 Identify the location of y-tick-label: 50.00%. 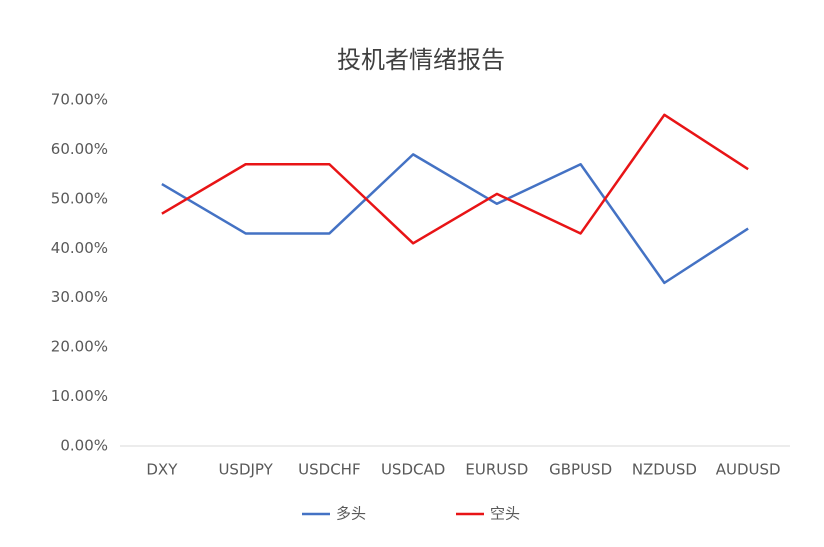
(79, 198).